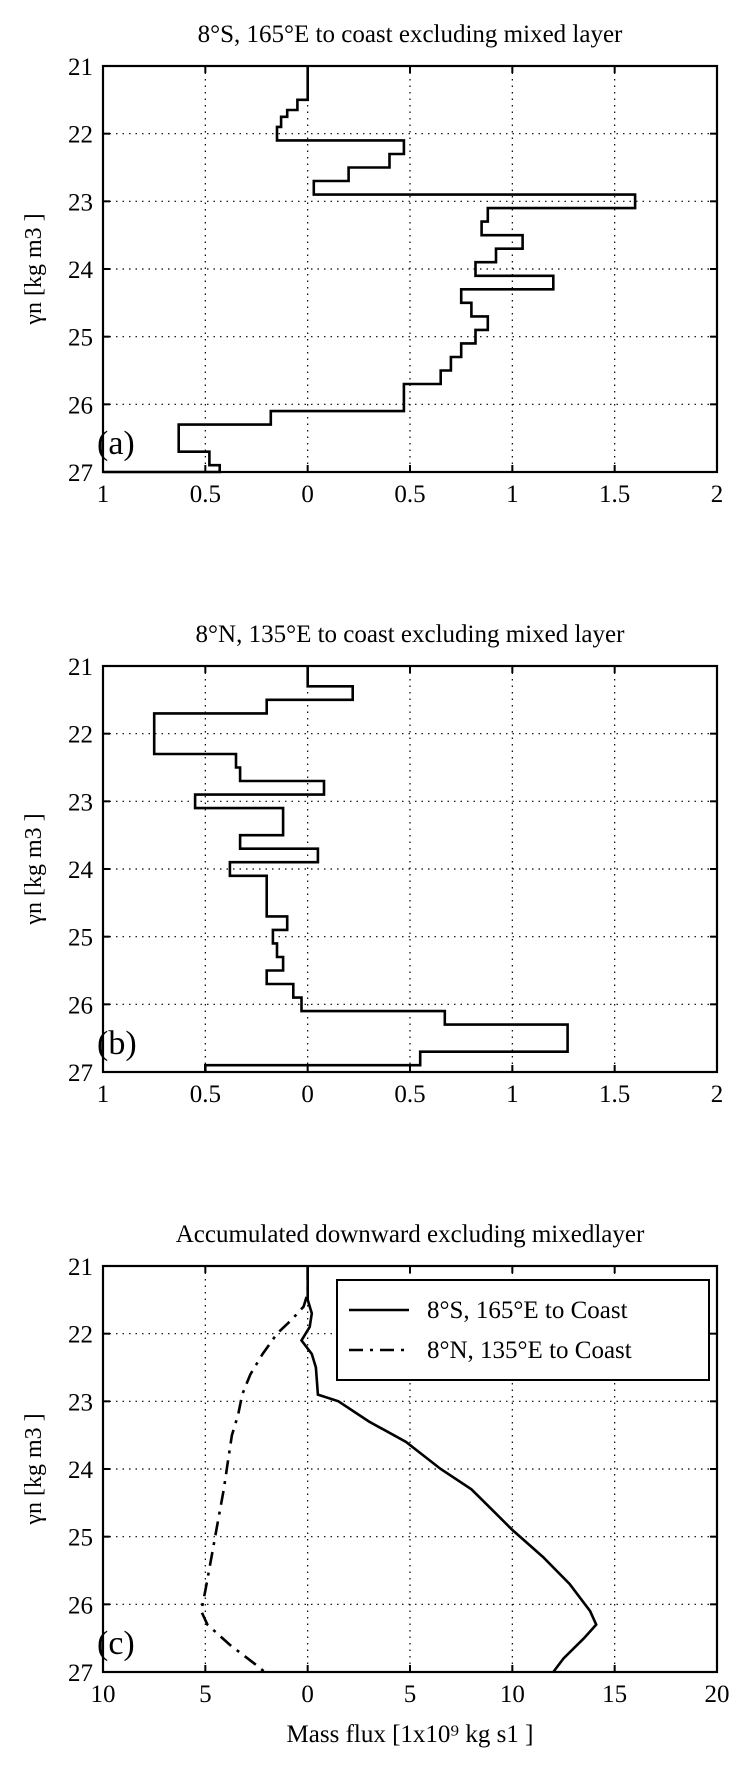 The height and width of the screenshot is (1779, 755). What do you see at coordinates (117, 1043) in the screenshot?
I see `panel-label: (b)` at bounding box center [117, 1043].